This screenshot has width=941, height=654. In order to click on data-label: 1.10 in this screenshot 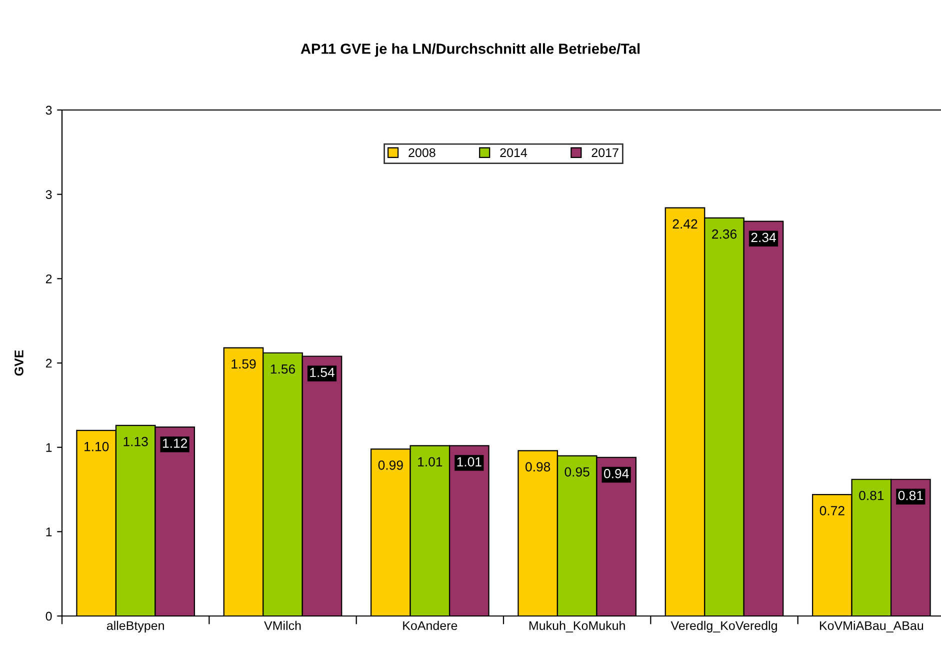, I will do `click(96, 447)`.